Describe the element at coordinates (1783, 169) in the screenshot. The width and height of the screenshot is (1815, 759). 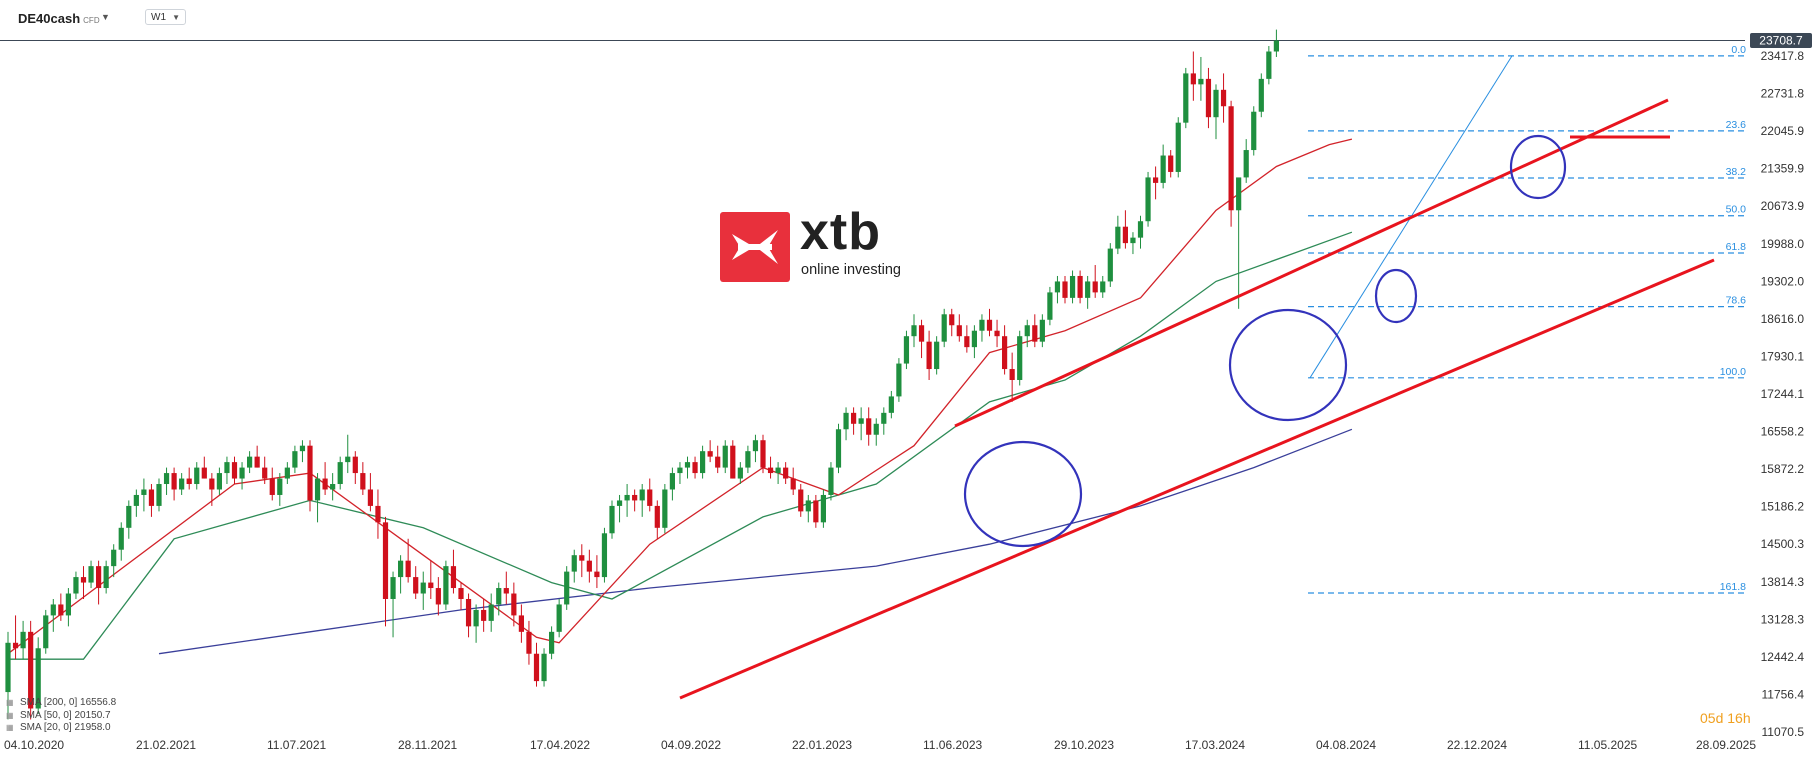
I see `price-tick-label: 21359.9` at that location.